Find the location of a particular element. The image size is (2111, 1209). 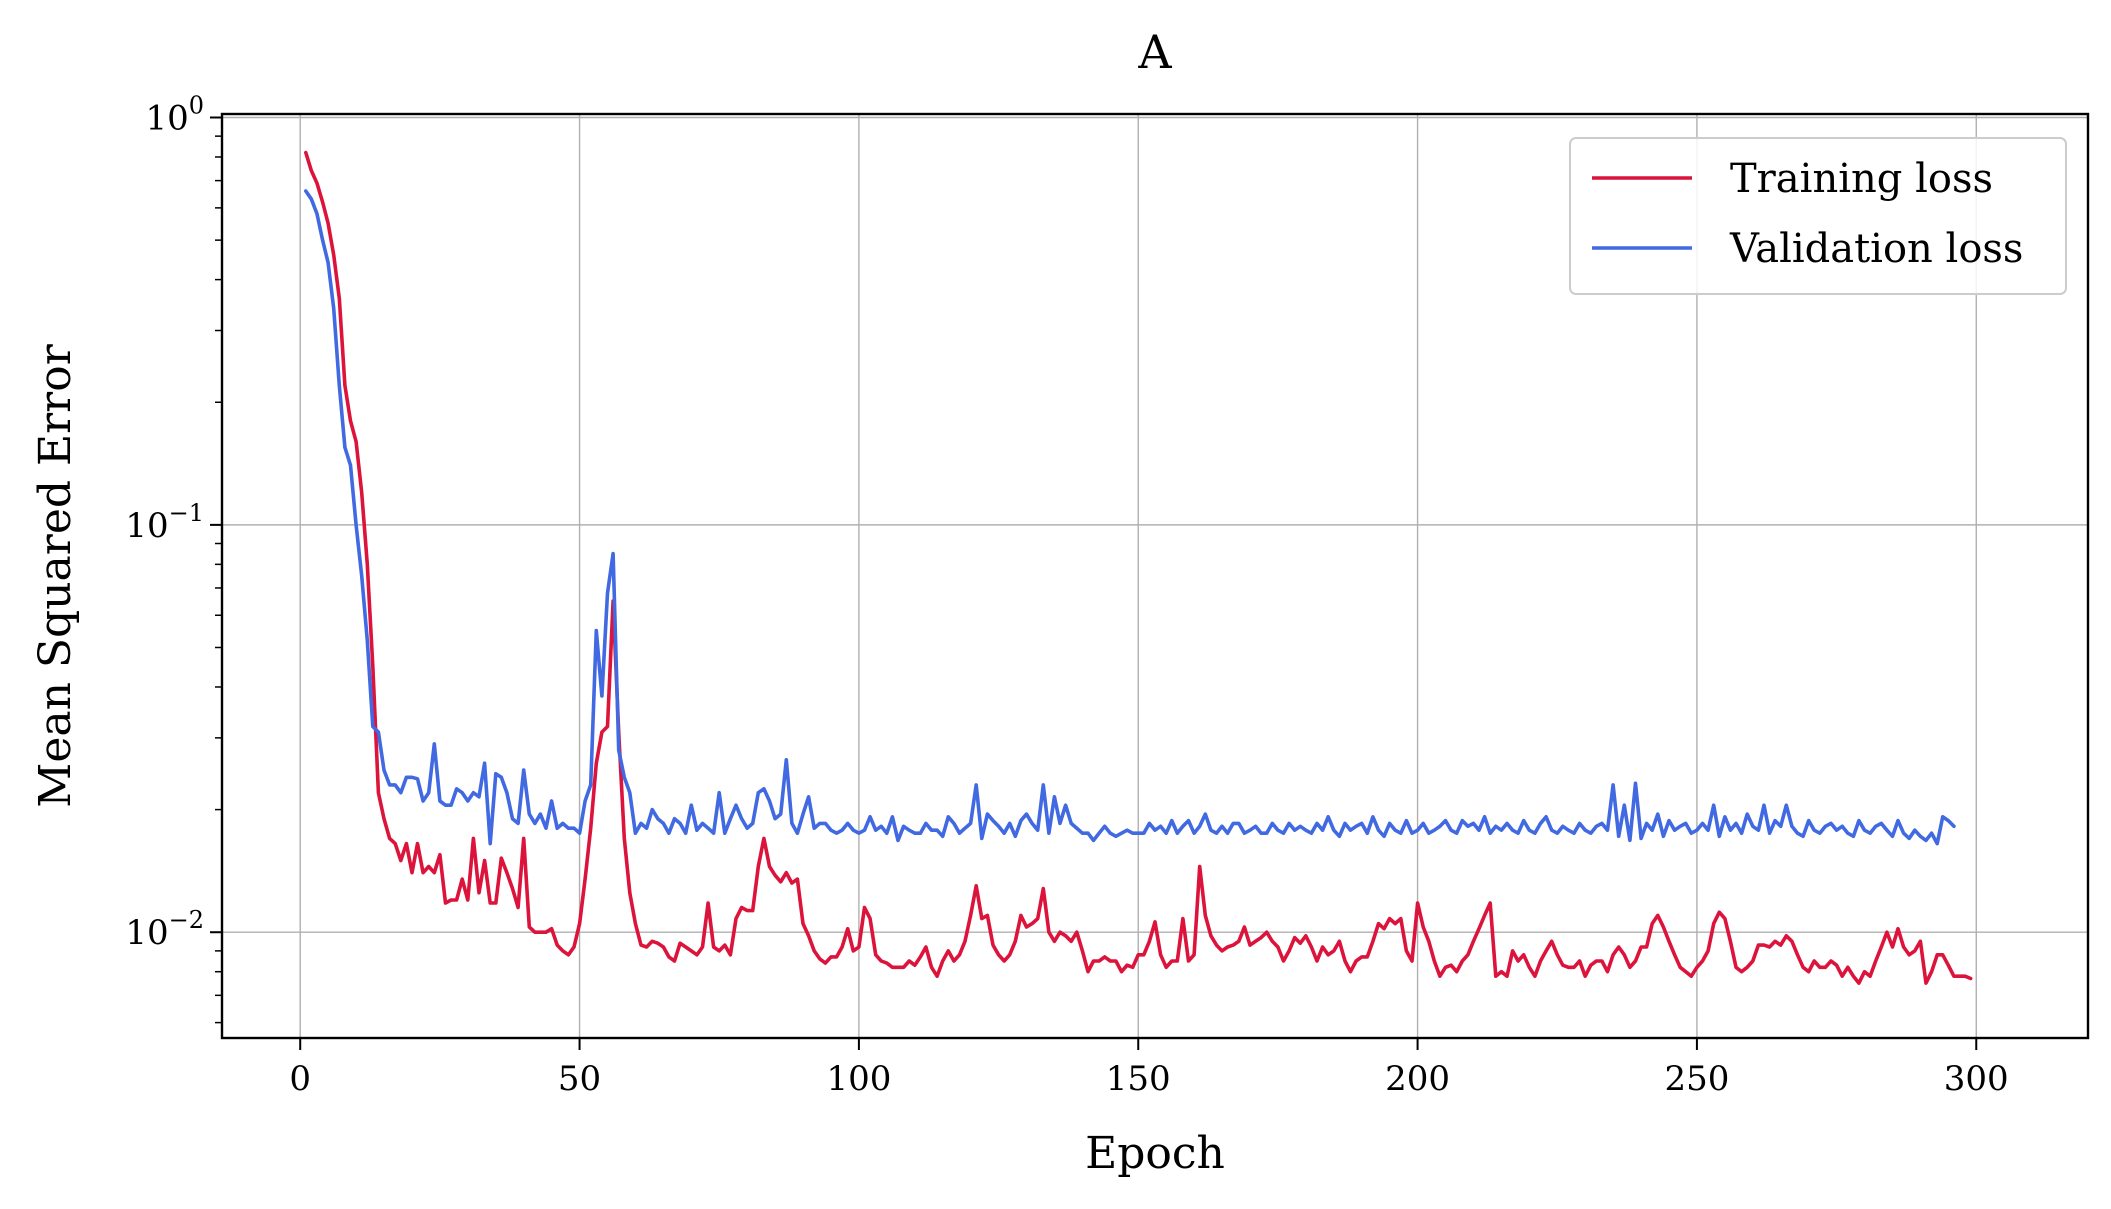

legend-label-training: Training loss is located at coordinates (1861, 179).